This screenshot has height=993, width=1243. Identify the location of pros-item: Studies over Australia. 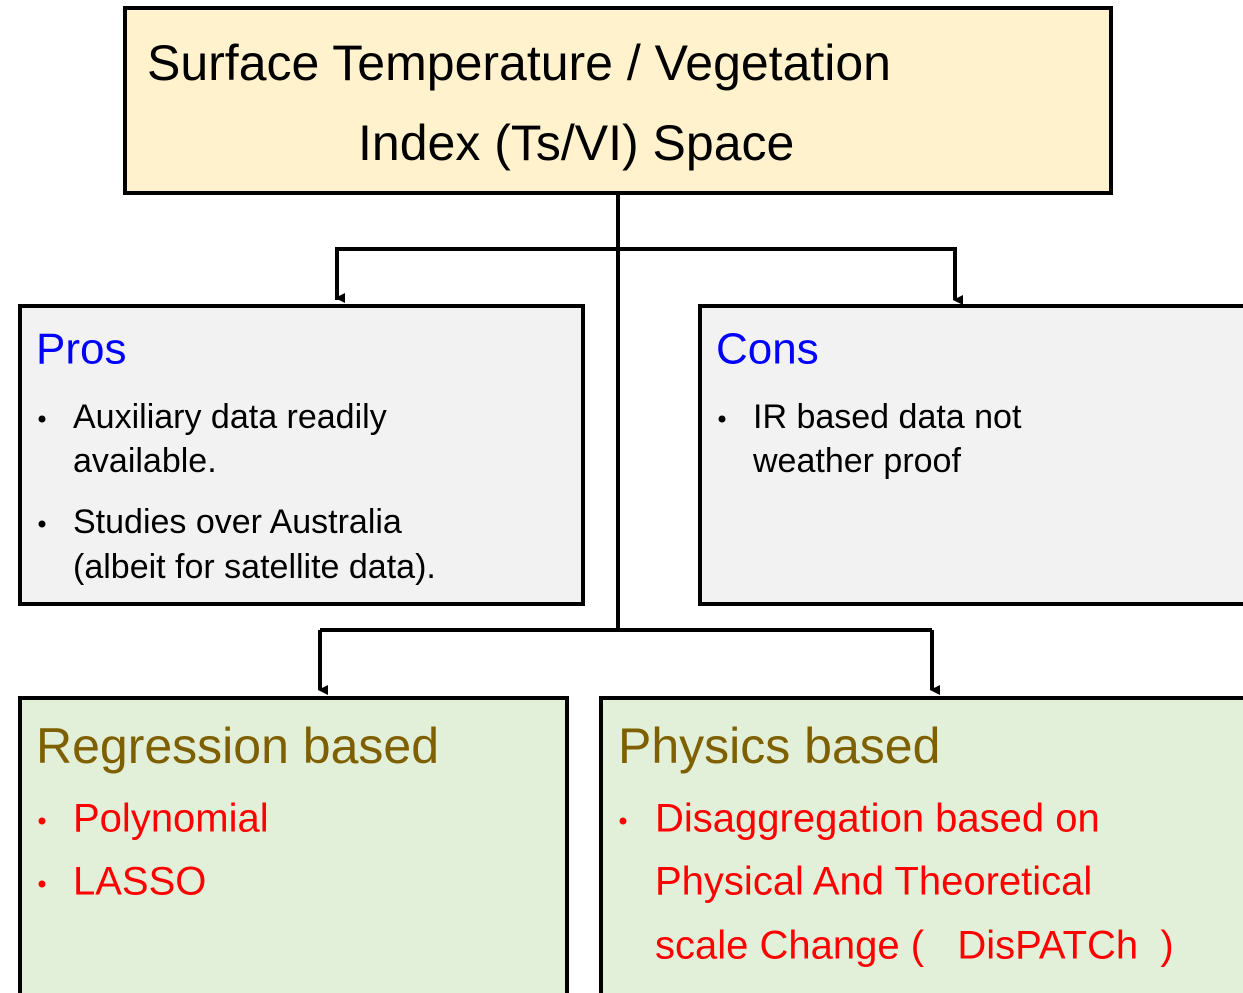
(237, 522).